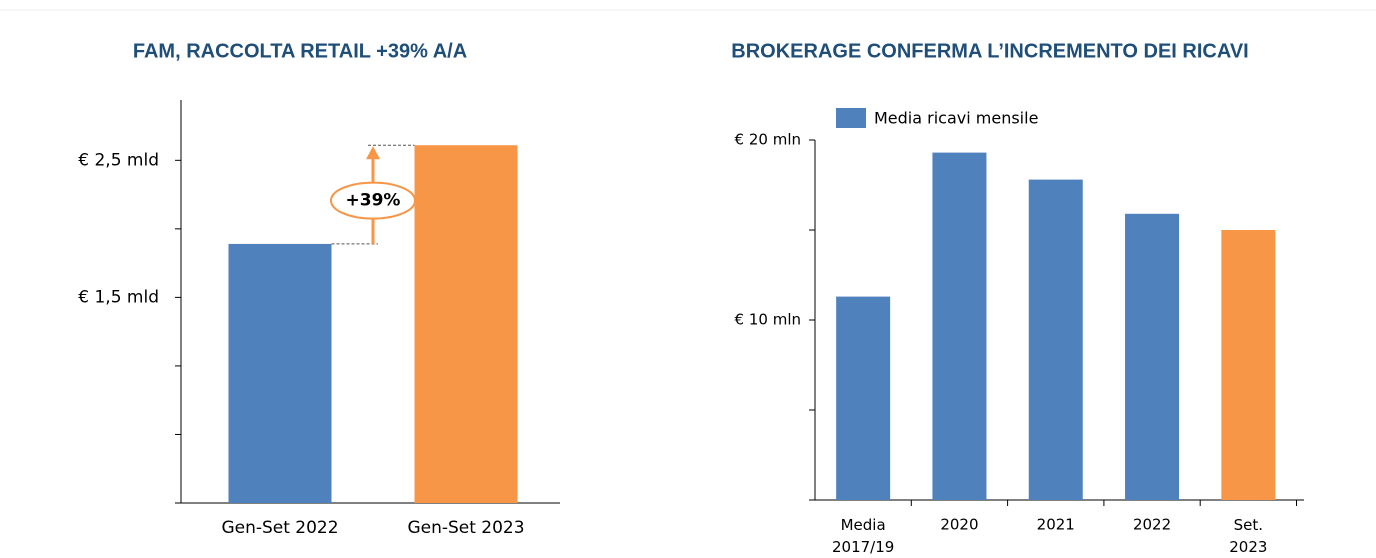 Image resolution: width=1376 pixels, height=558 pixels. Describe the element at coordinates (959, 525) in the screenshot. I see `x-tick-label: 2020` at that location.